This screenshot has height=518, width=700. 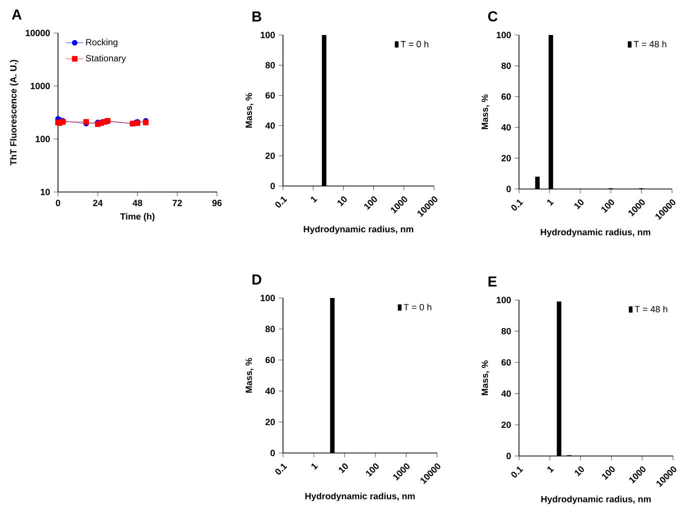 What do you see at coordinates (17, 15) in the screenshot?
I see `chart-title: A` at bounding box center [17, 15].